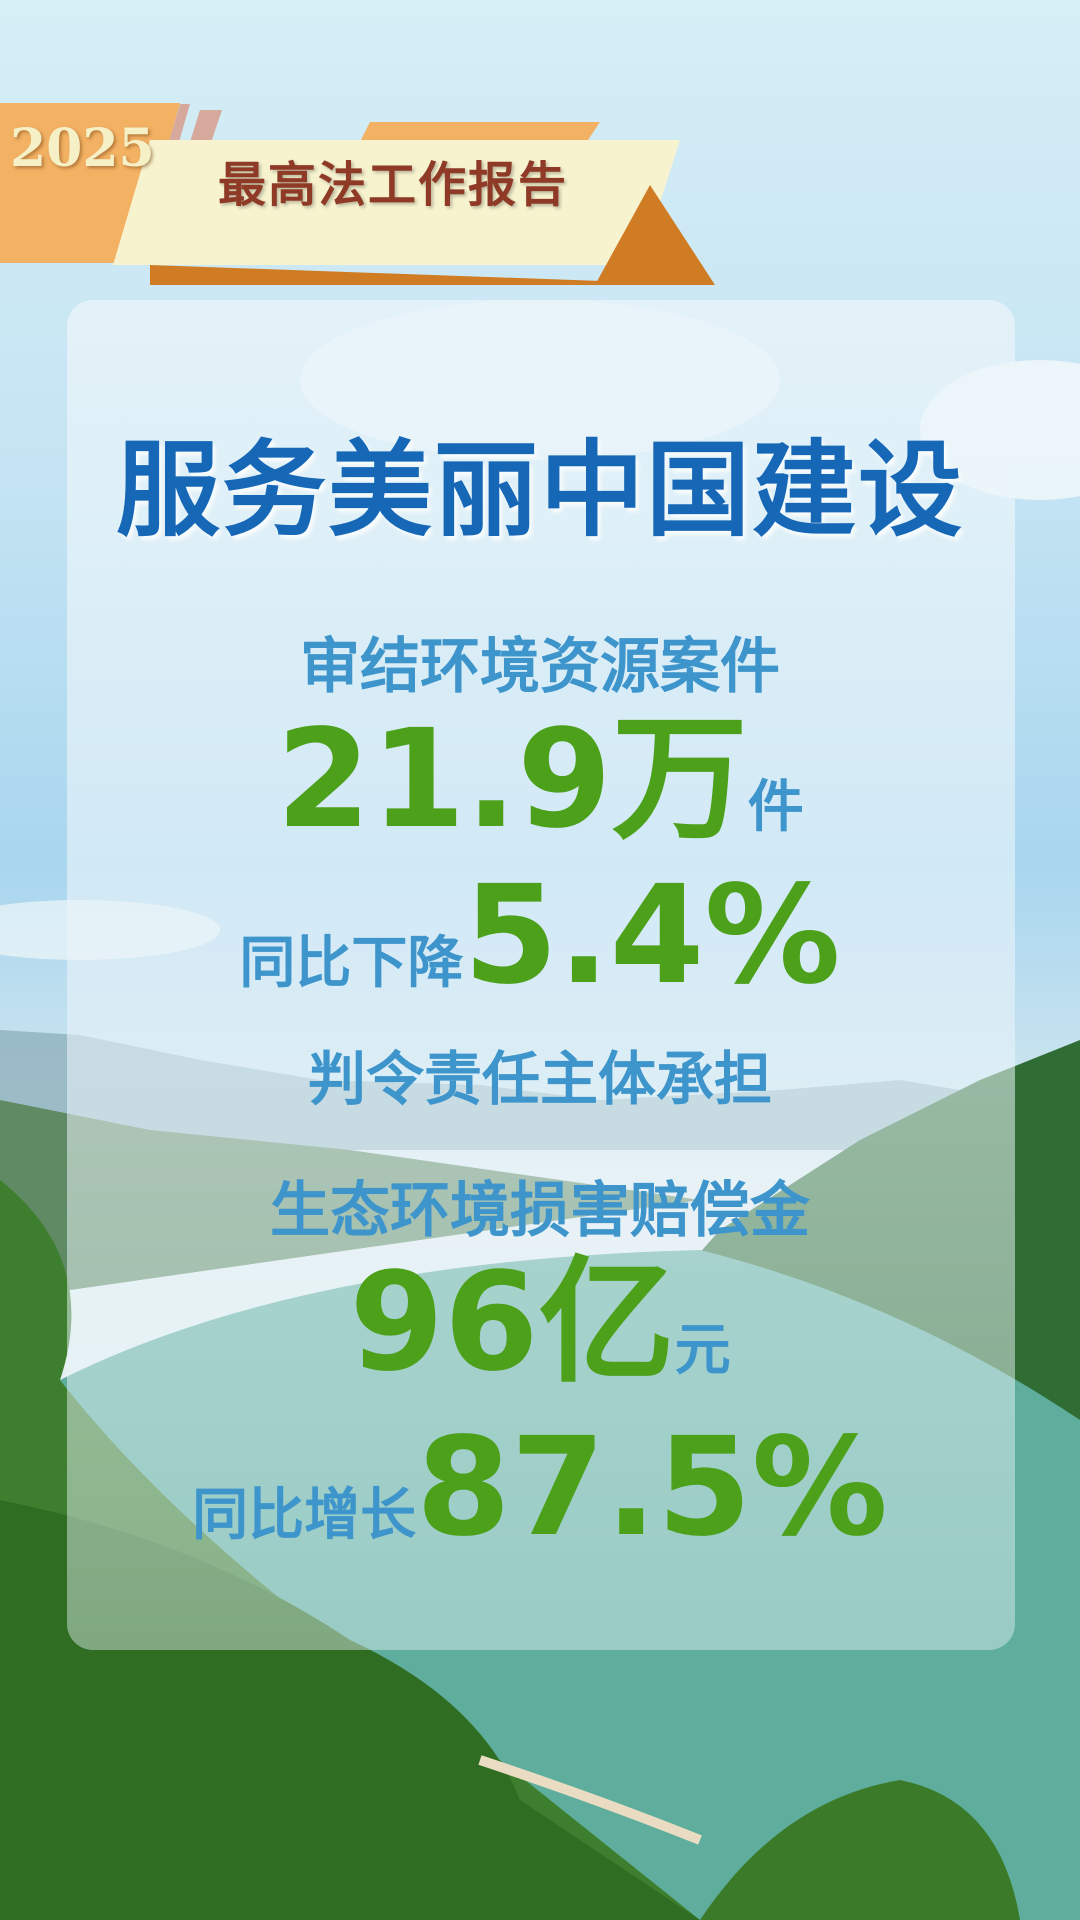 Image resolution: width=1080 pixels, height=1920 pixels. Describe the element at coordinates (702, 1350) in the screenshot. I see `stat3-unit-small: 元` at that location.